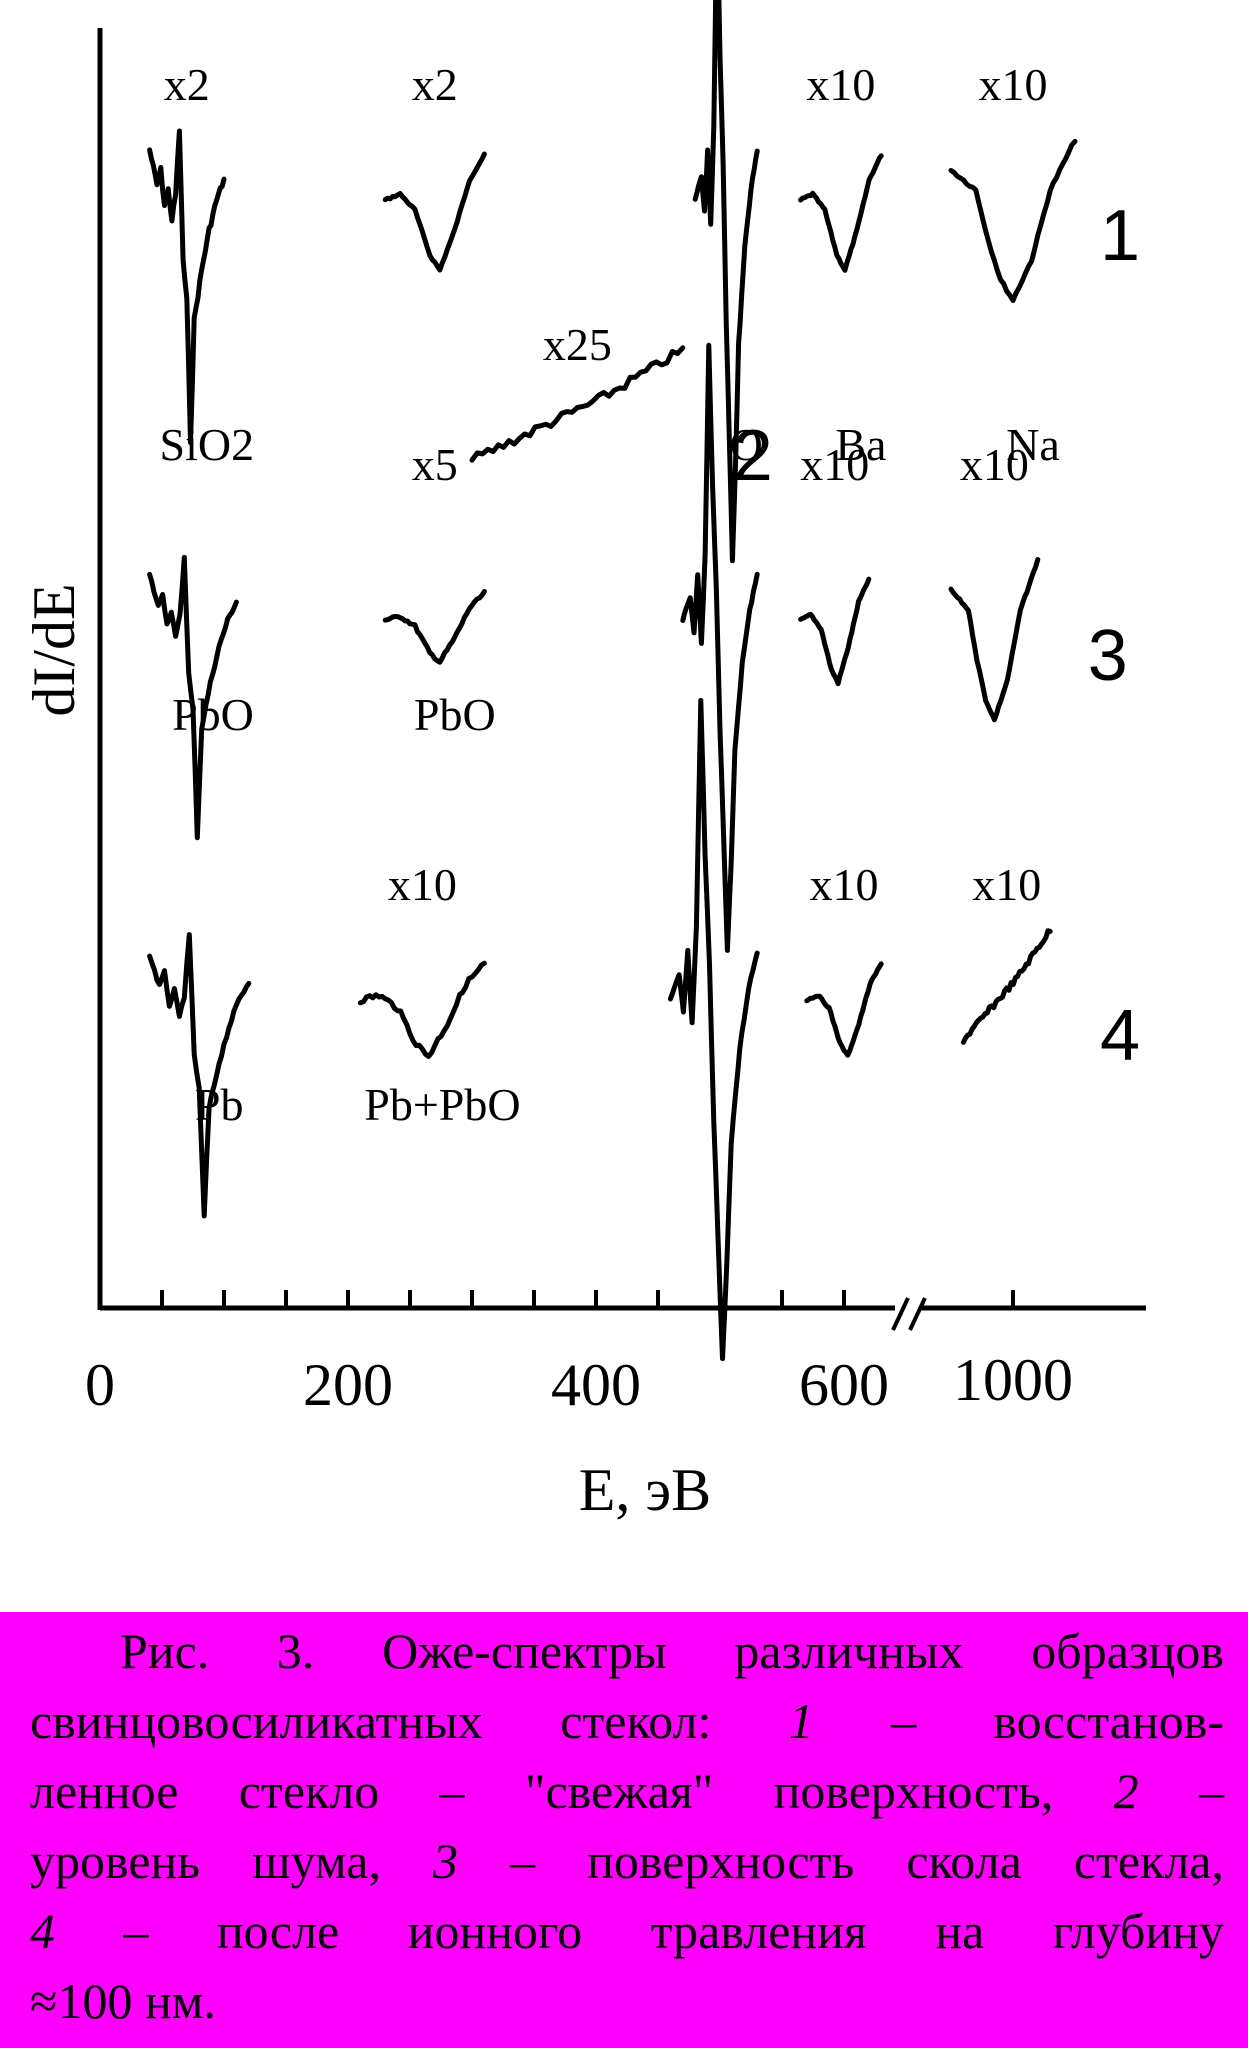  What do you see at coordinates (577, 344) in the screenshot?
I see `scale-label: x25` at bounding box center [577, 344].